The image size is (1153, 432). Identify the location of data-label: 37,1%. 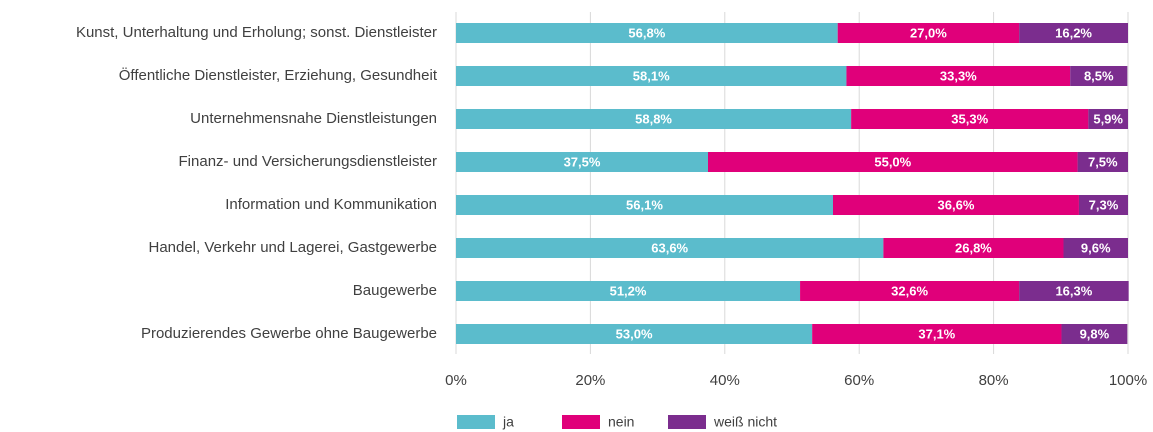
(936, 333).